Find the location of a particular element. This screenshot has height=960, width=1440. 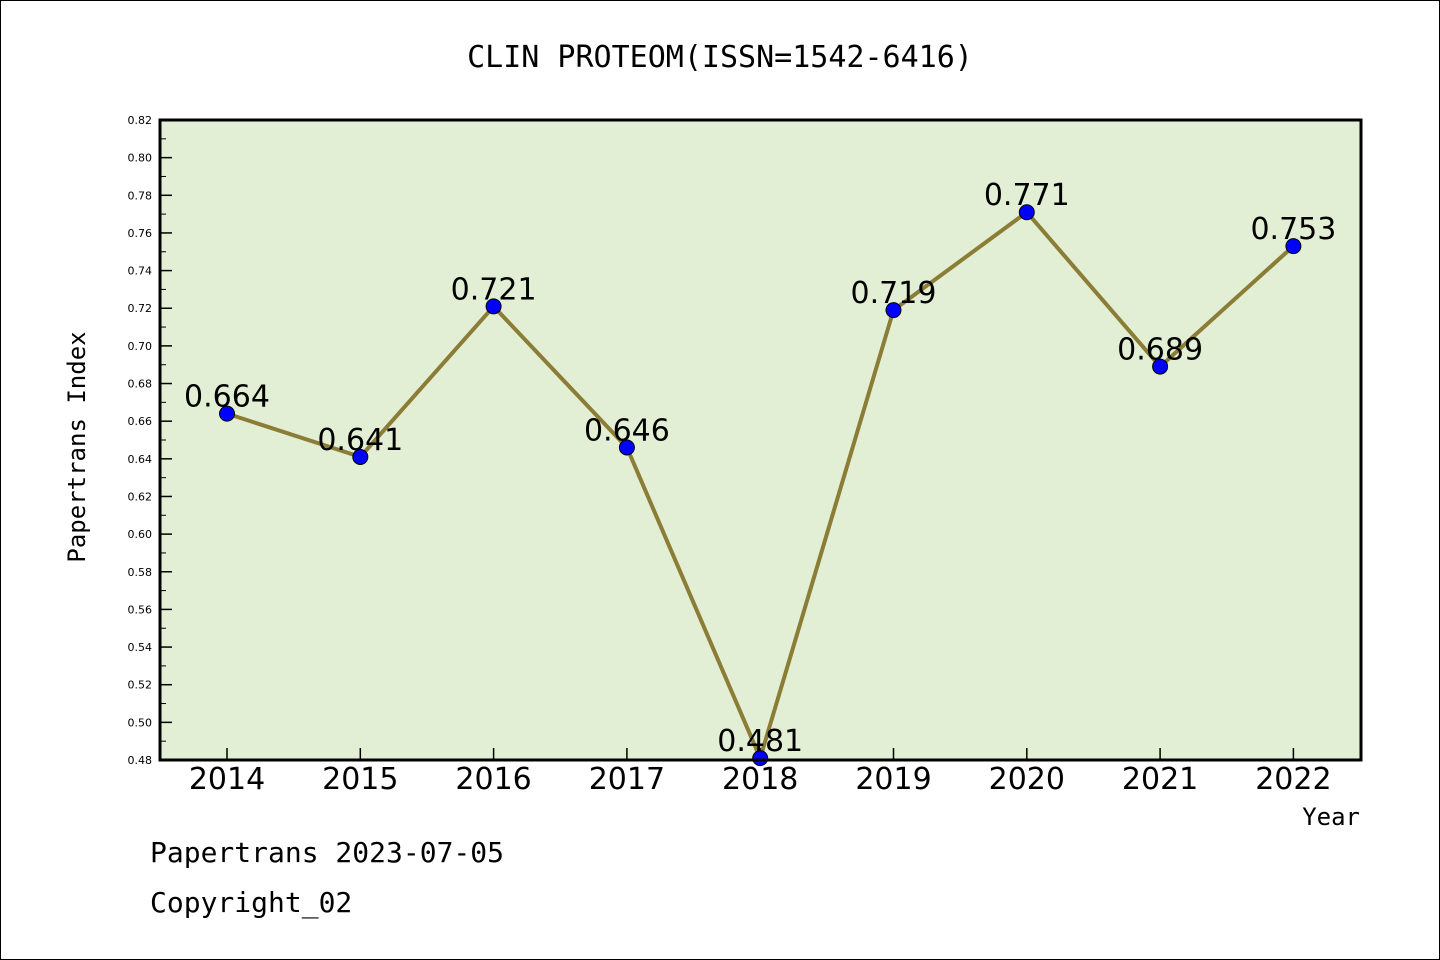

chart-title: CLIN PROTEOM(ISSN=1542-6416) is located at coordinates (720, 57).